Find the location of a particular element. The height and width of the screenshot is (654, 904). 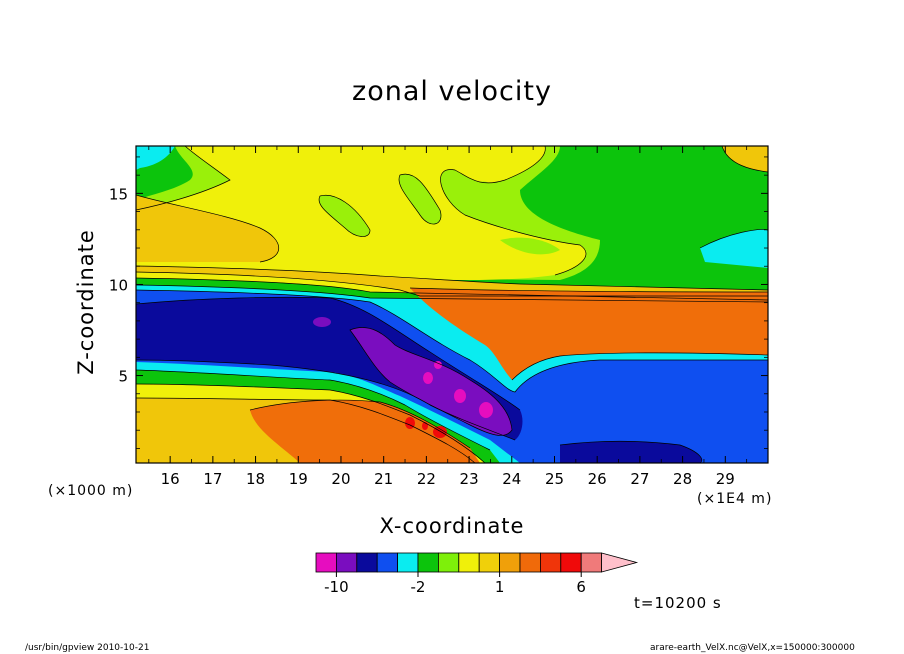

y-axis-label: Z-coordinate is located at coordinates (86, 302).